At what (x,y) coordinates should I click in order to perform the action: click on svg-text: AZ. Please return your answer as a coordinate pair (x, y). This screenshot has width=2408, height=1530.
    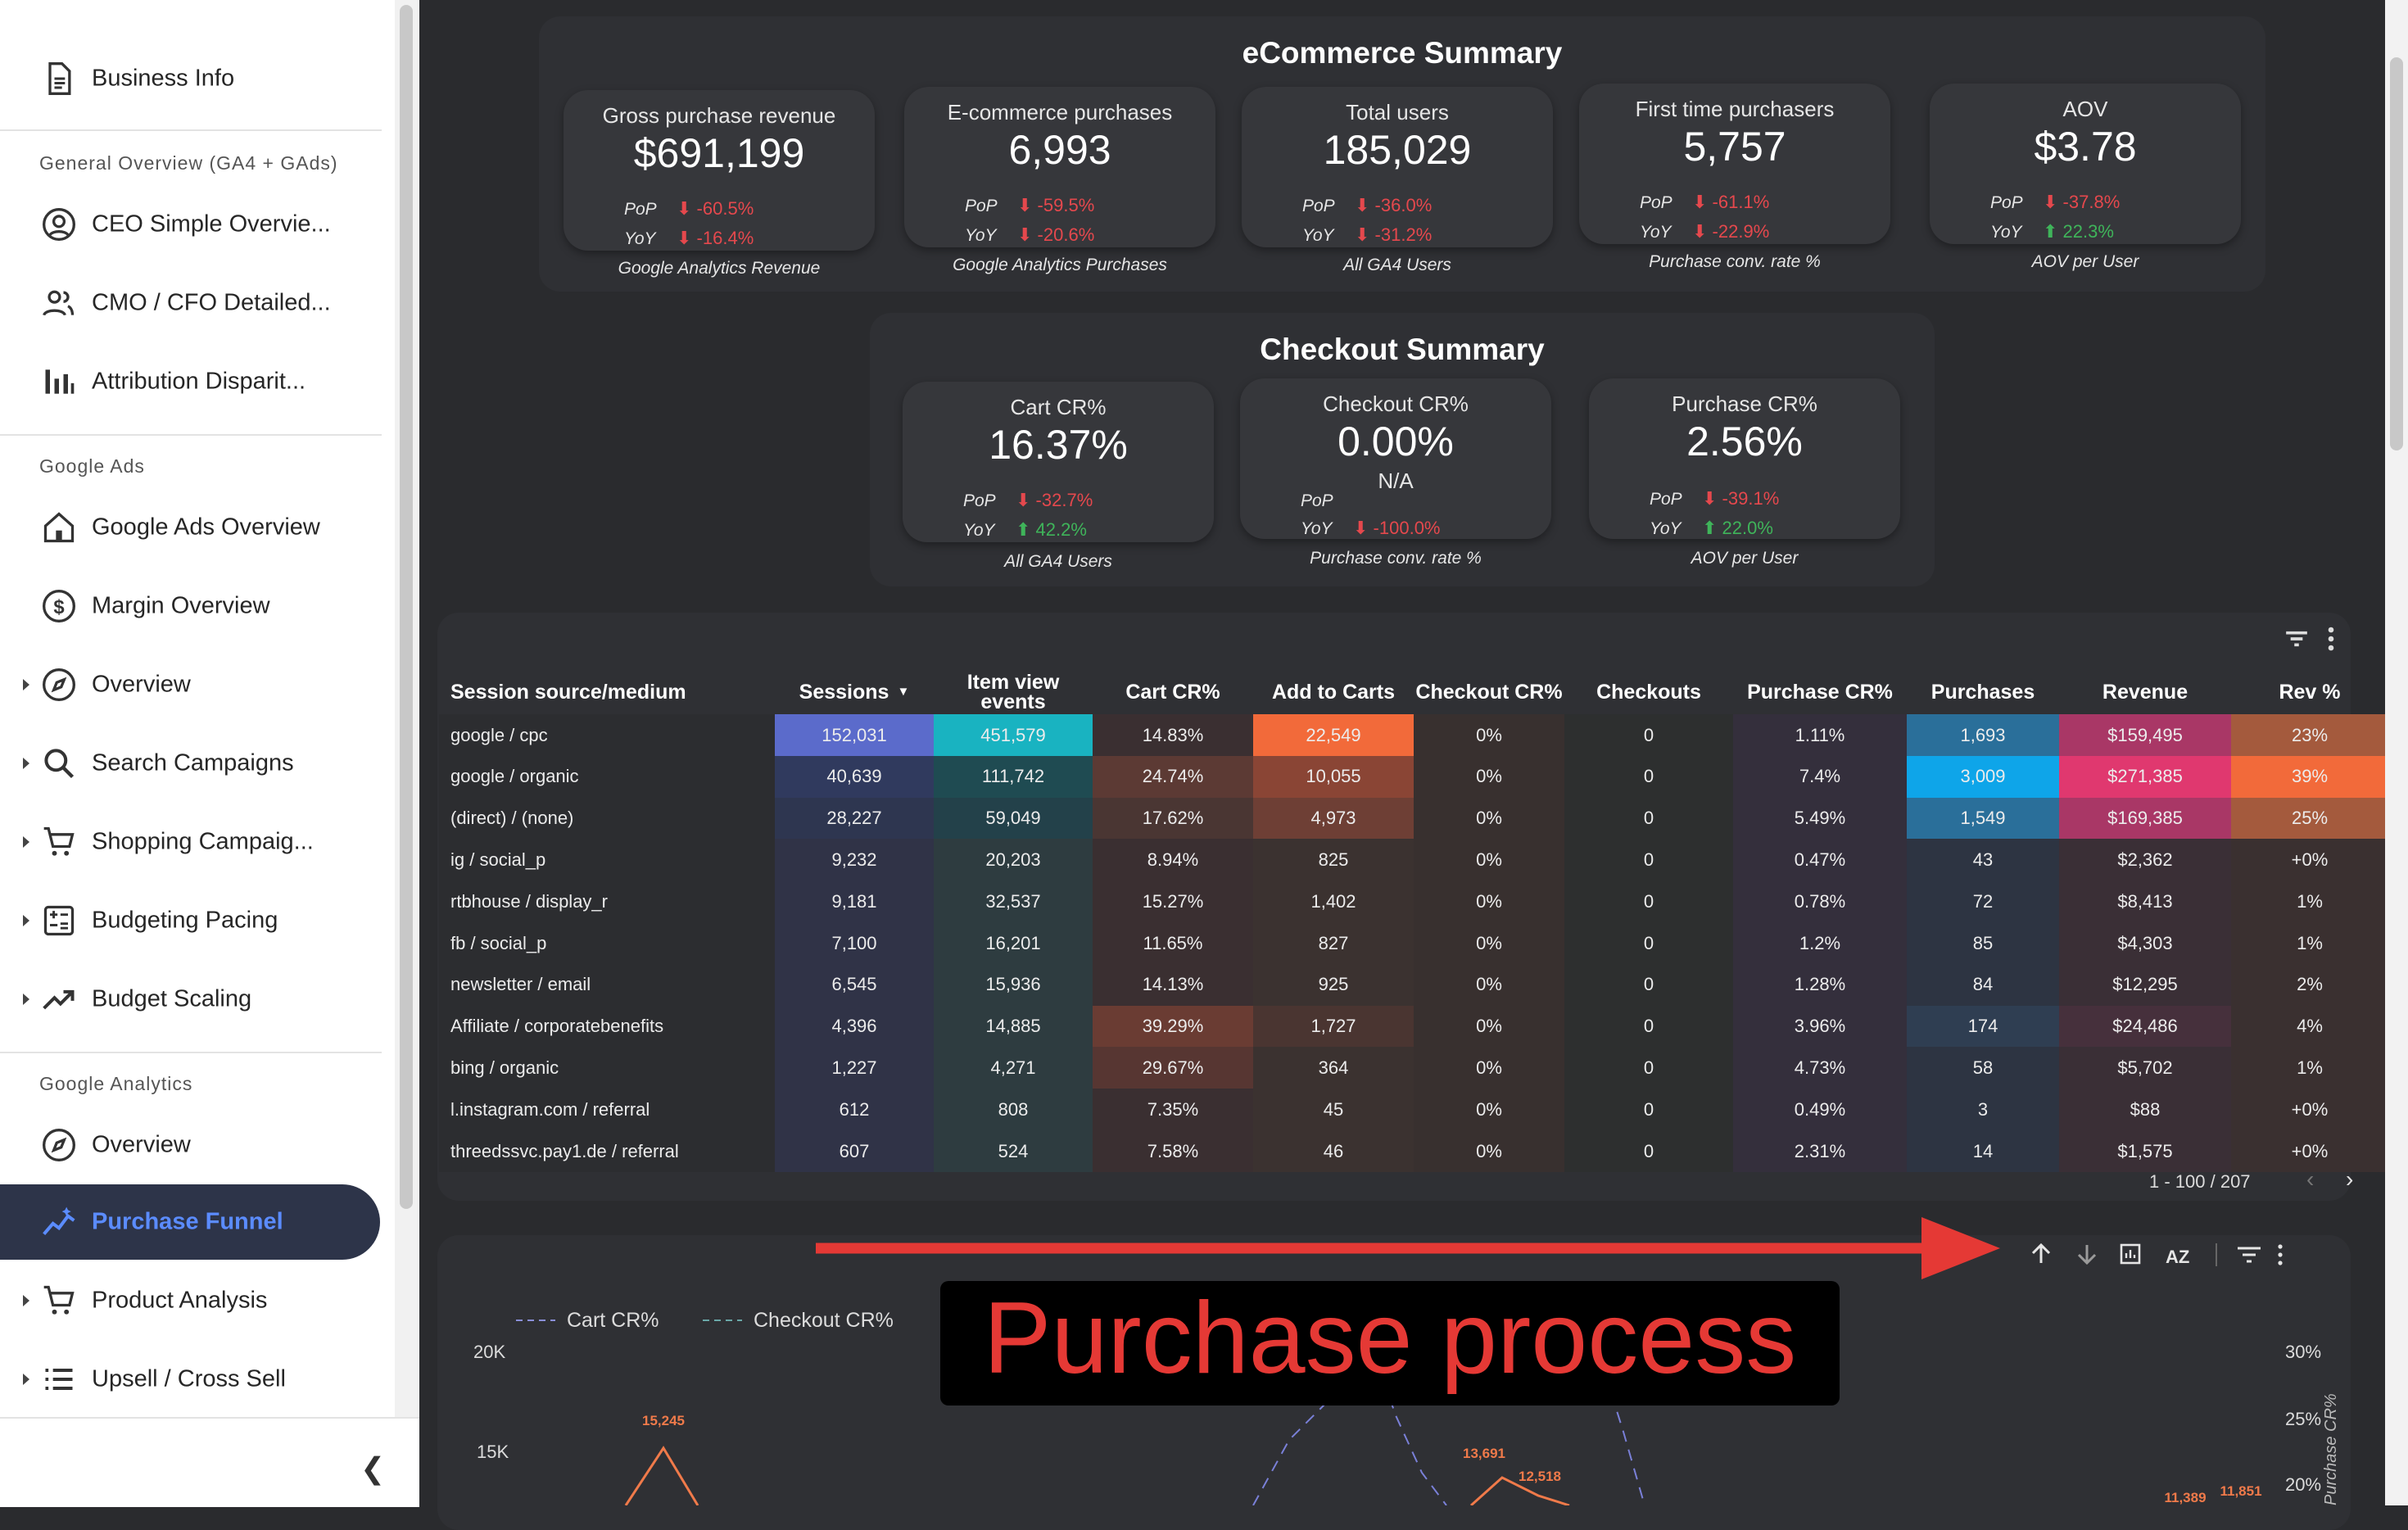
    Looking at the image, I should click on (2177, 1257).